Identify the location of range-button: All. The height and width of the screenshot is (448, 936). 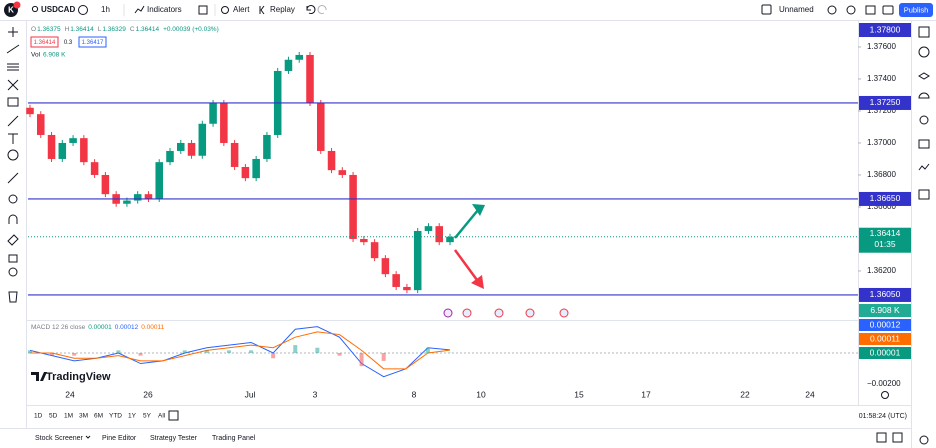
(162, 416).